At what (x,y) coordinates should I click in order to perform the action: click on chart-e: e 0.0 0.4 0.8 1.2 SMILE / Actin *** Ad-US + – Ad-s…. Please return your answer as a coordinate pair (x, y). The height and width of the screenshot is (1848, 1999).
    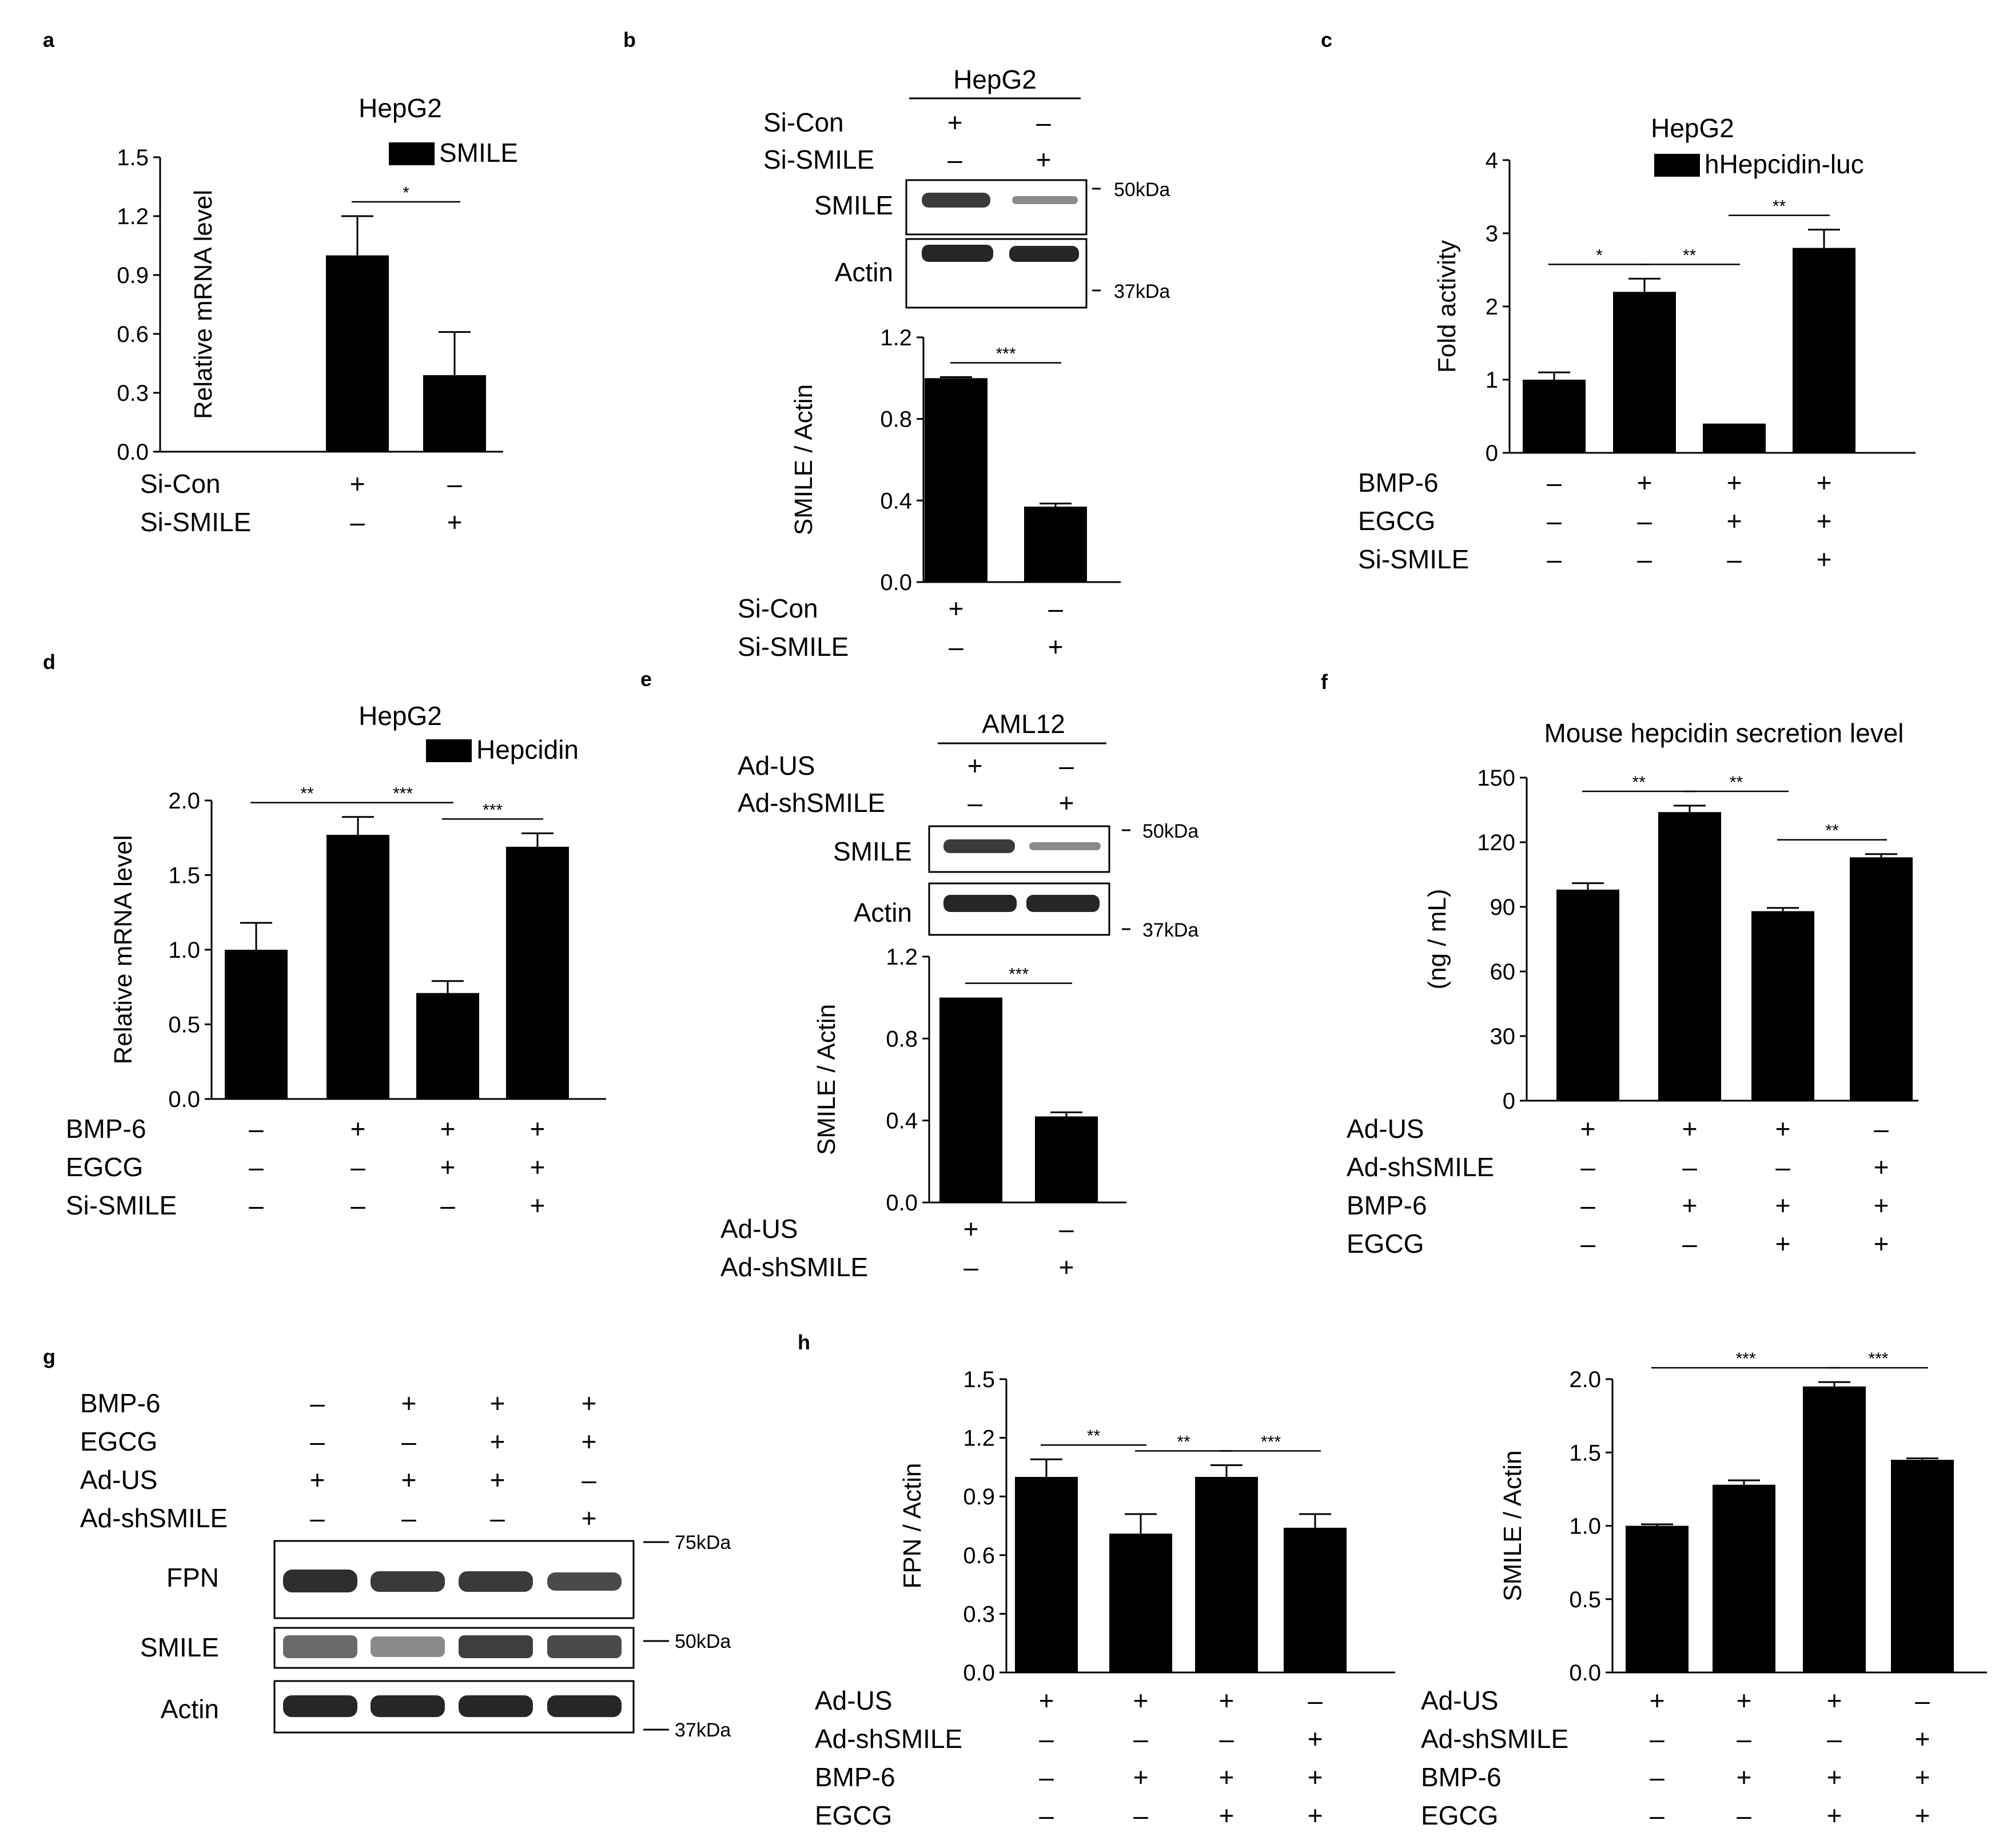
    Looking at the image, I should click on (883, 974).